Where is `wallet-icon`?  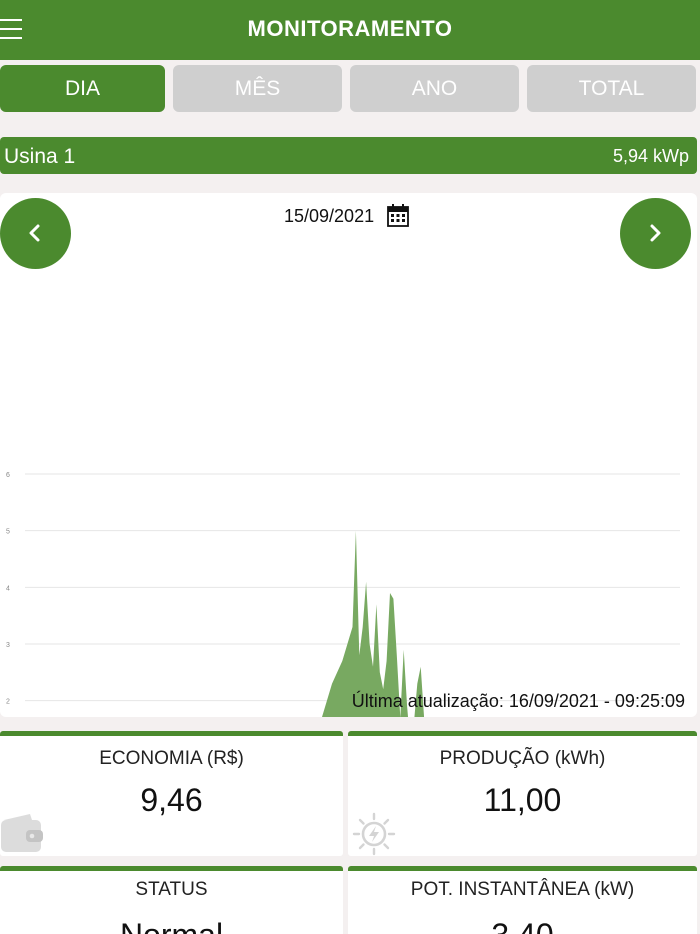
wallet-icon is located at coordinates (22, 833).